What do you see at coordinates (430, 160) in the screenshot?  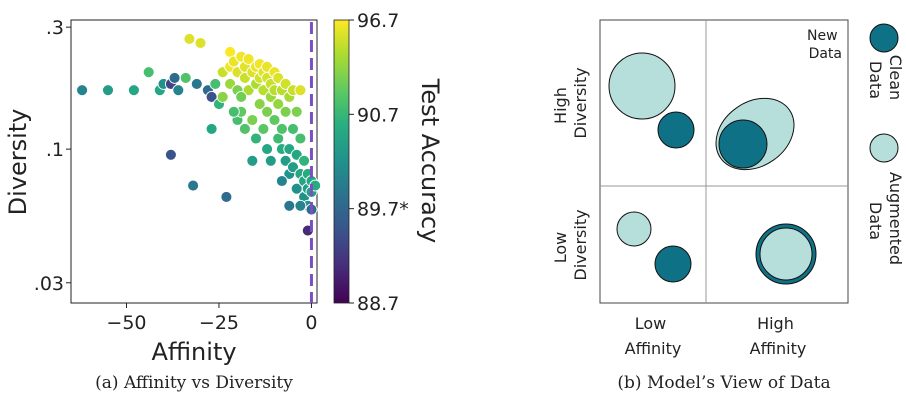 I see `colorbar-label: Test Accuracy` at bounding box center [430, 160].